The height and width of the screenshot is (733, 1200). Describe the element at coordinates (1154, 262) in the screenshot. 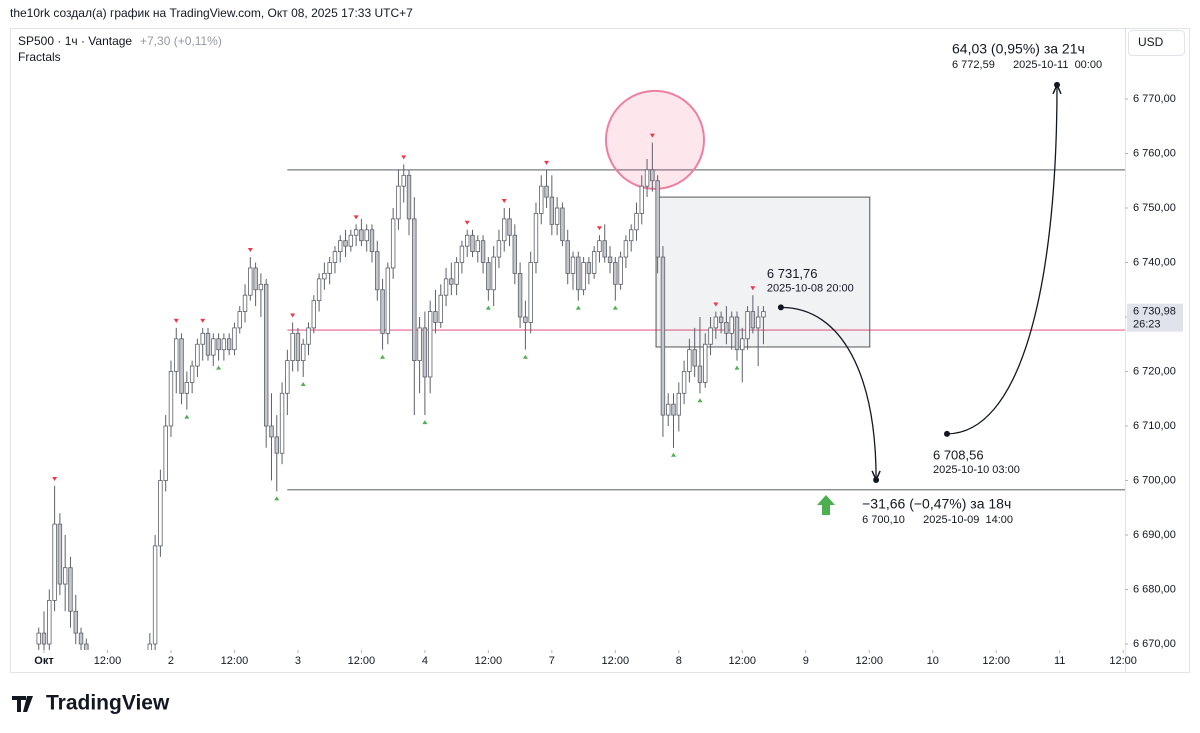

I see `y-tick-label: 6 740,00` at that location.